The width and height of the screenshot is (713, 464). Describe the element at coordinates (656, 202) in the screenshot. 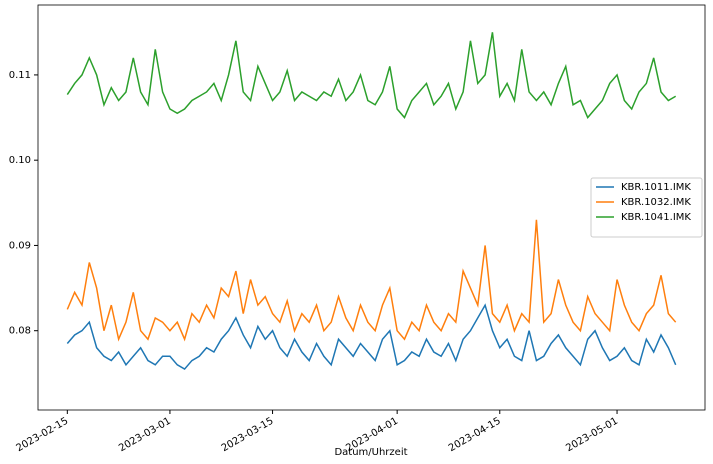

I see `legend-label: KBR.1032.IMK` at that location.